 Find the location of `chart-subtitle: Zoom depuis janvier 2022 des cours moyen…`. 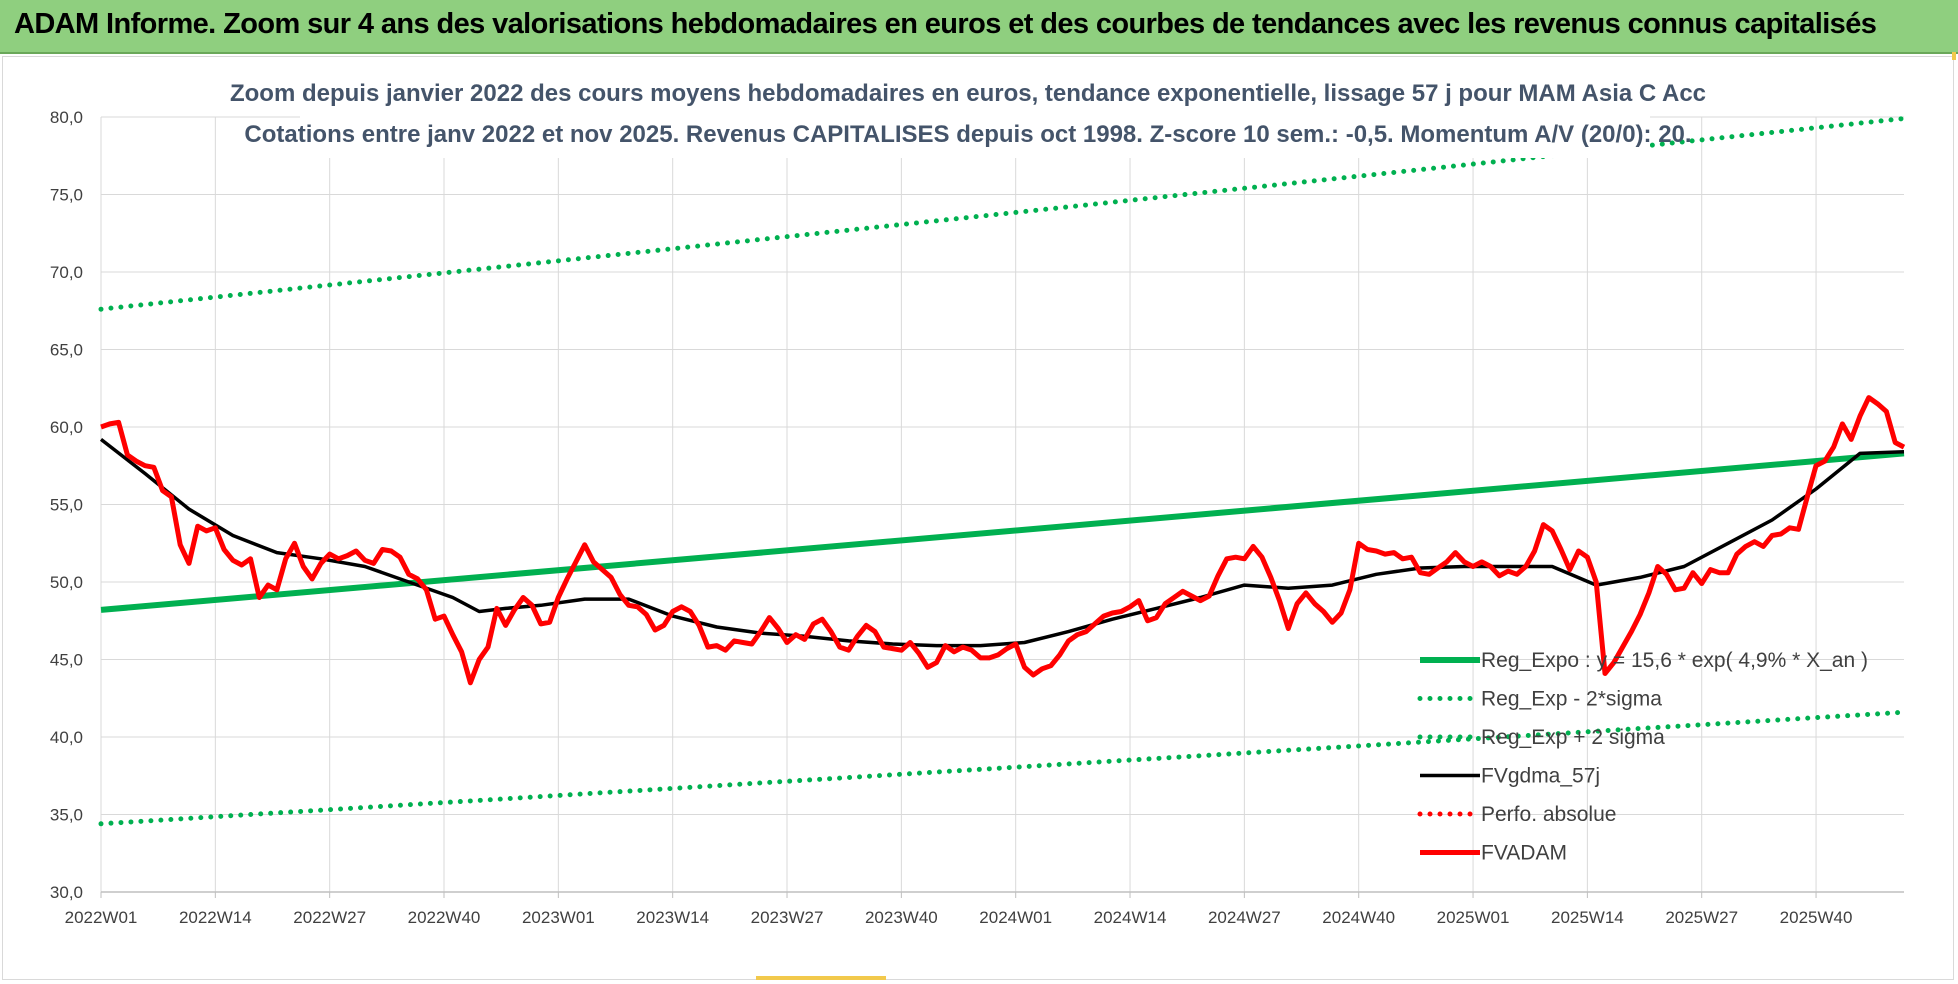

chart-subtitle: Zoom depuis janvier 2022 des cours moyen… is located at coordinates (968, 116).